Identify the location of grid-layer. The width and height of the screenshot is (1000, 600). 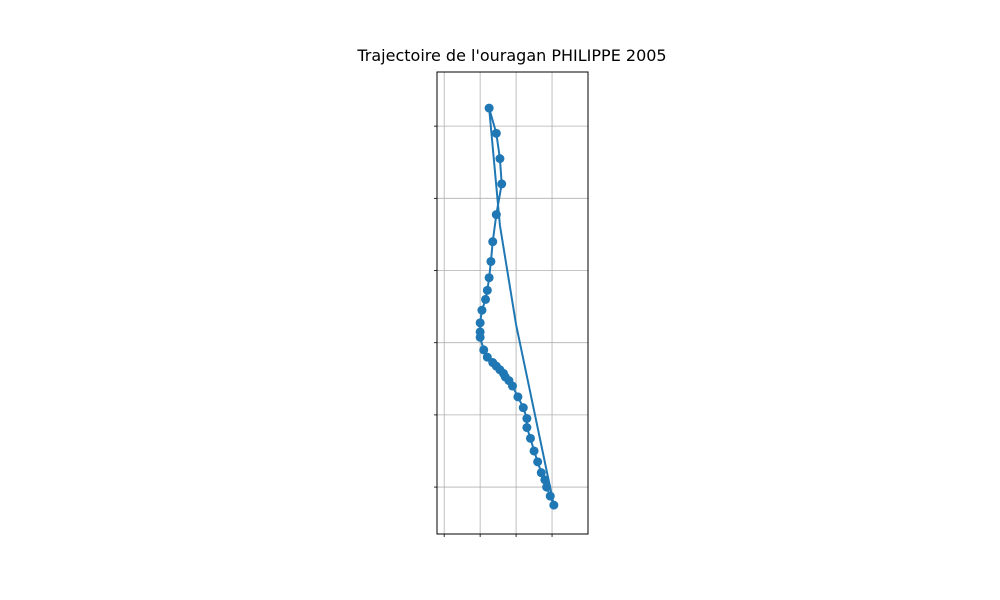
(511, 304).